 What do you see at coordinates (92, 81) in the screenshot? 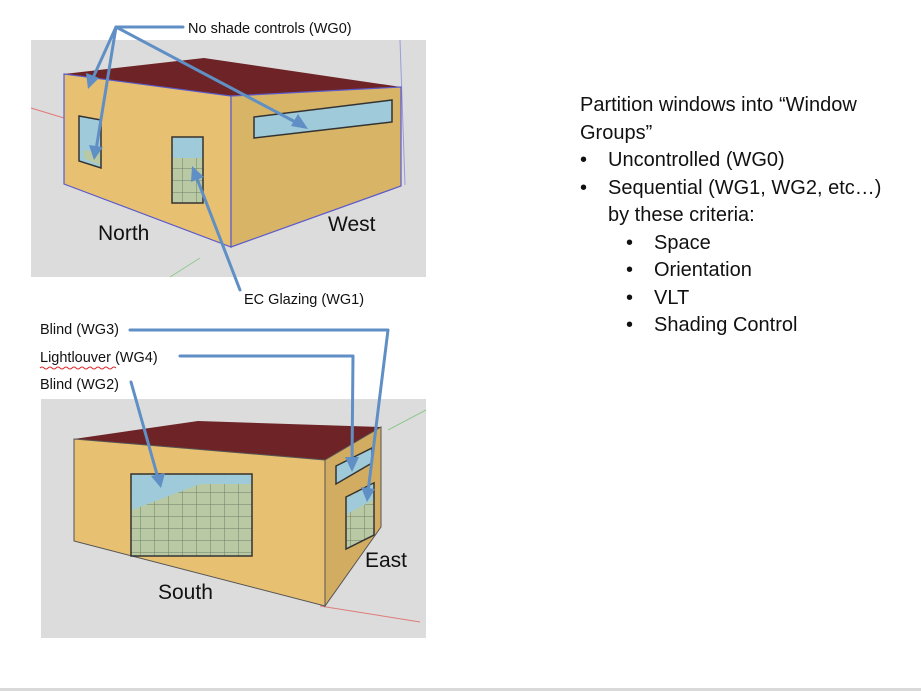
I see `arrowhead-roof` at bounding box center [92, 81].